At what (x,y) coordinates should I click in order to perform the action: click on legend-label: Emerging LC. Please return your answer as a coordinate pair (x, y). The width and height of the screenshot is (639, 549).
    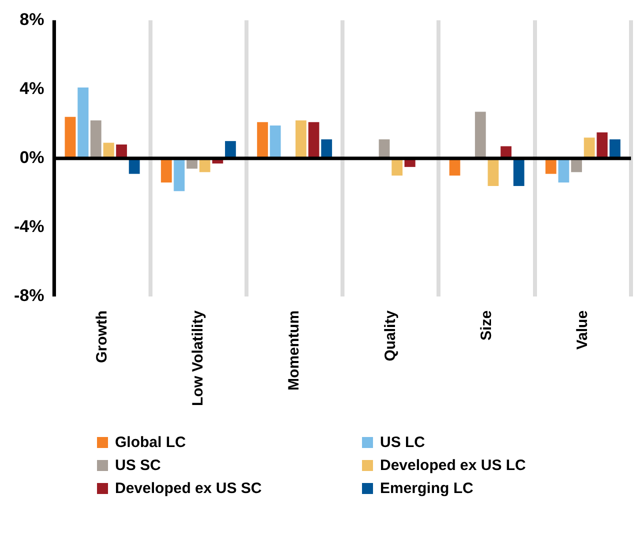
    Looking at the image, I should click on (427, 488).